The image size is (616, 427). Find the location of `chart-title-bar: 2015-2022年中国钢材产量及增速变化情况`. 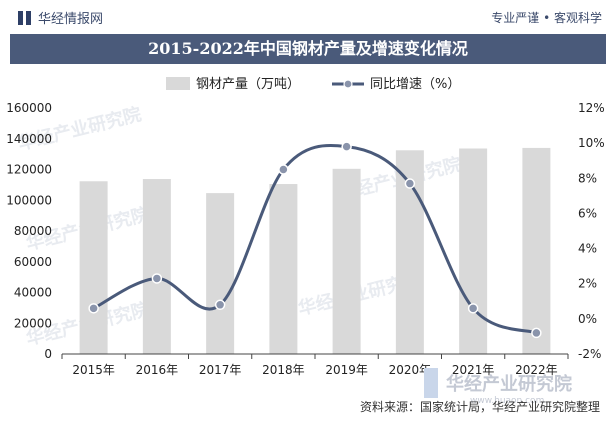

chart-title-bar: 2015-2022年中国钢材产量及增速变化情况 is located at coordinates (308, 49).